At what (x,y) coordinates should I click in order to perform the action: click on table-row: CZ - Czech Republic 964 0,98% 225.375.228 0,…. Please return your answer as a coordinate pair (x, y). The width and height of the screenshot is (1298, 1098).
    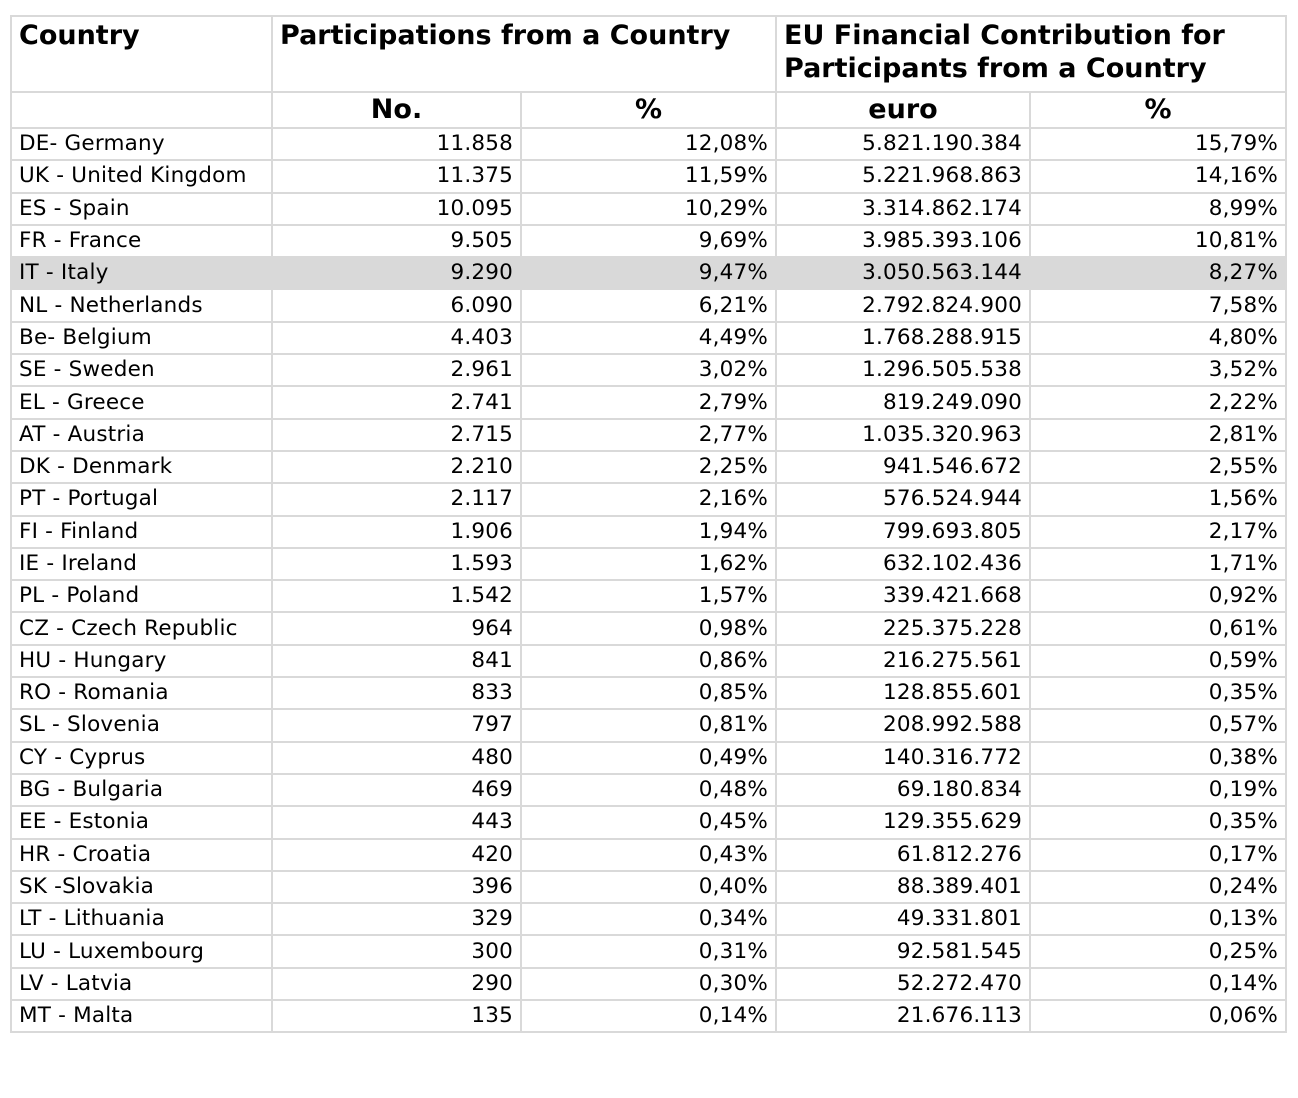
    Looking at the image, I should click on (648, 628).